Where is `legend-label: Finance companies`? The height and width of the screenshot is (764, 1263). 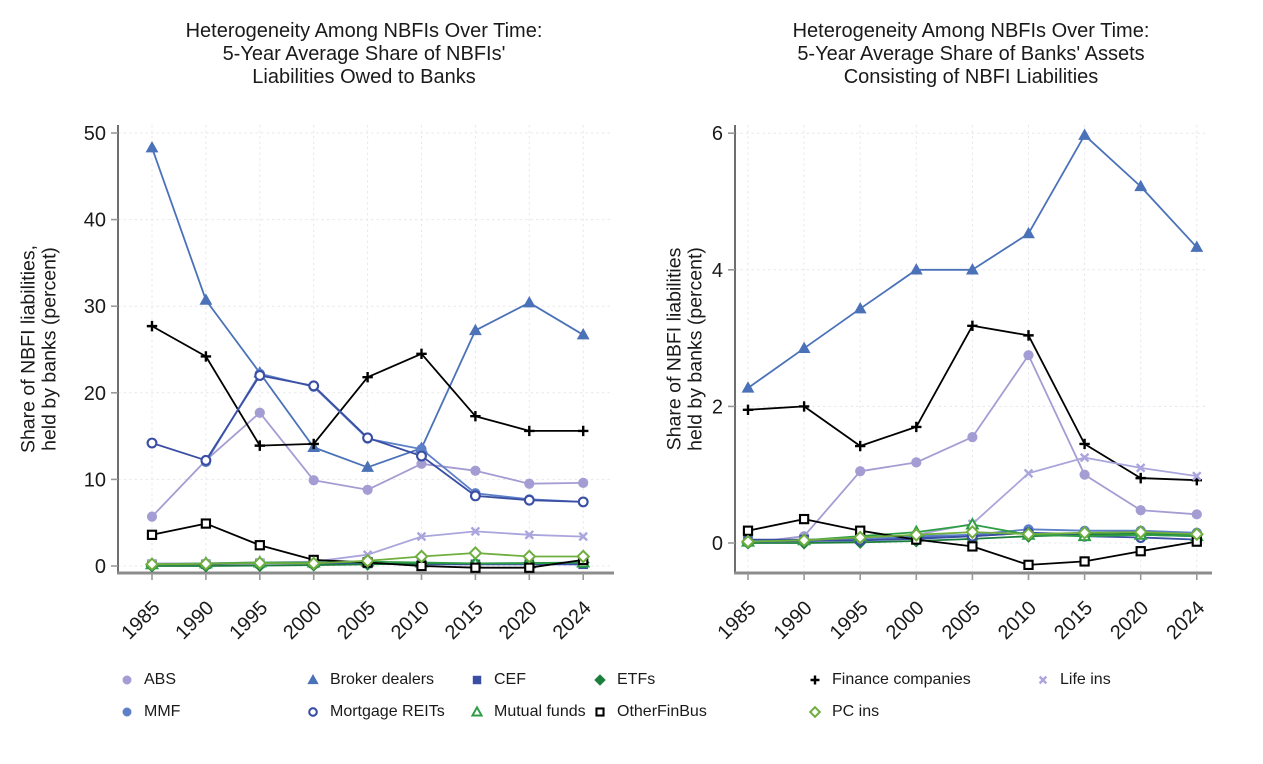
legend-label: Finance companies is located at coordinates (901, 679).